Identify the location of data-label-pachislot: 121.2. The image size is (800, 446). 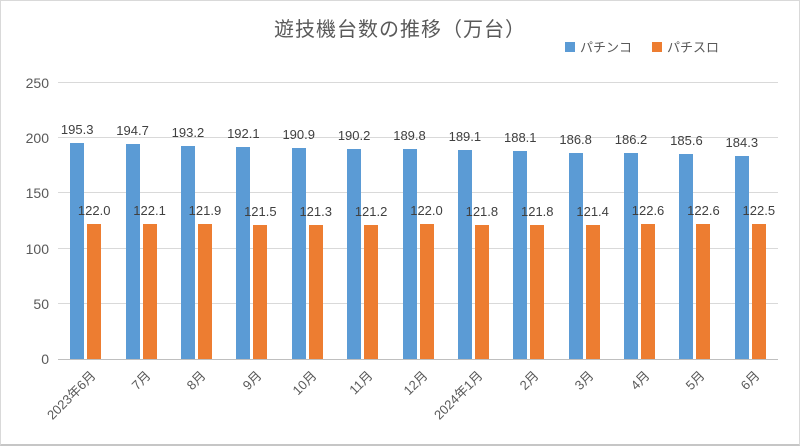
(371, 212).